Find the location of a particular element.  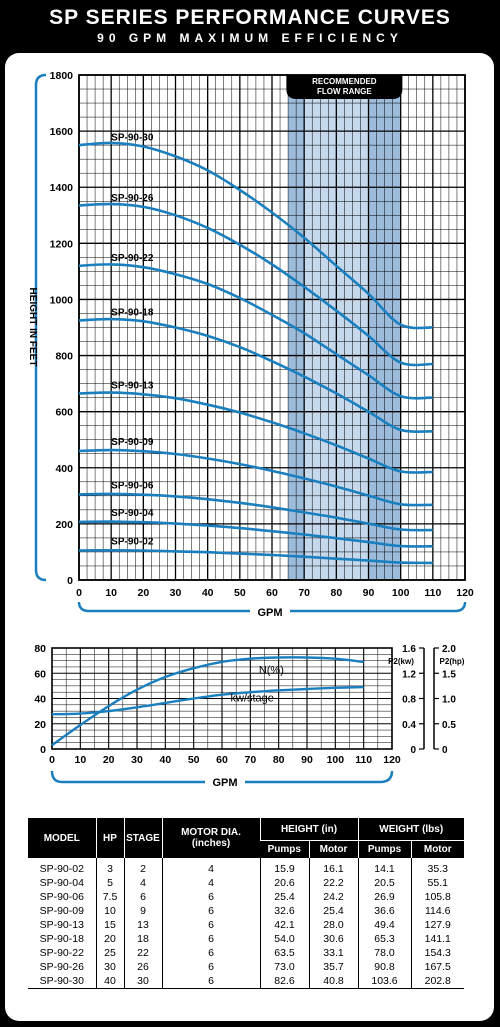

cell-height-motor: 30.6 is located at coordinates (333, 939).